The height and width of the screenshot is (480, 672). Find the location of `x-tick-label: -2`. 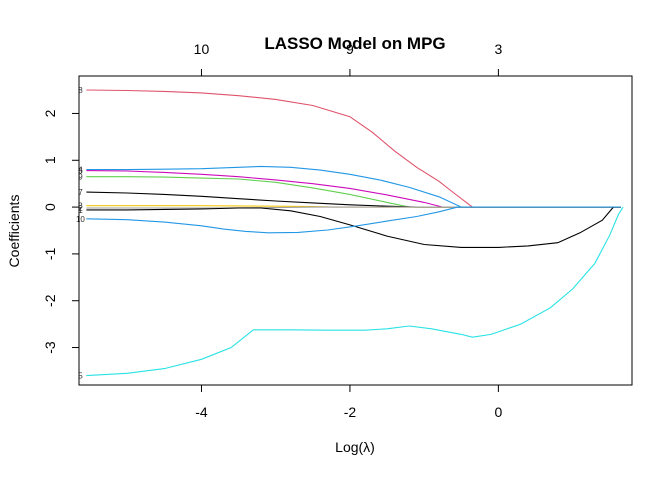

x-tick-label: -2 is located at coordinates (350, 412).